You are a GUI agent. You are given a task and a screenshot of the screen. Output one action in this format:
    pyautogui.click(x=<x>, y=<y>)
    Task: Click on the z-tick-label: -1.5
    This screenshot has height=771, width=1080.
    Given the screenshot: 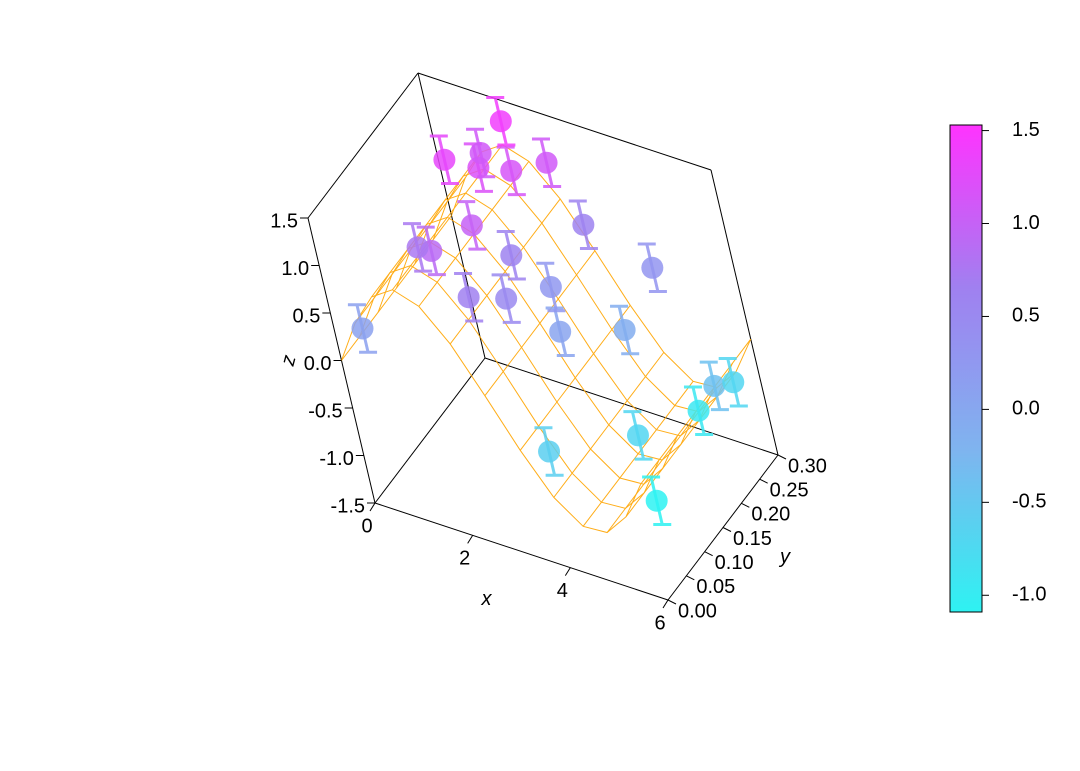 What is the action you would take?
    pyautogui.click(x=348, y=506)
    